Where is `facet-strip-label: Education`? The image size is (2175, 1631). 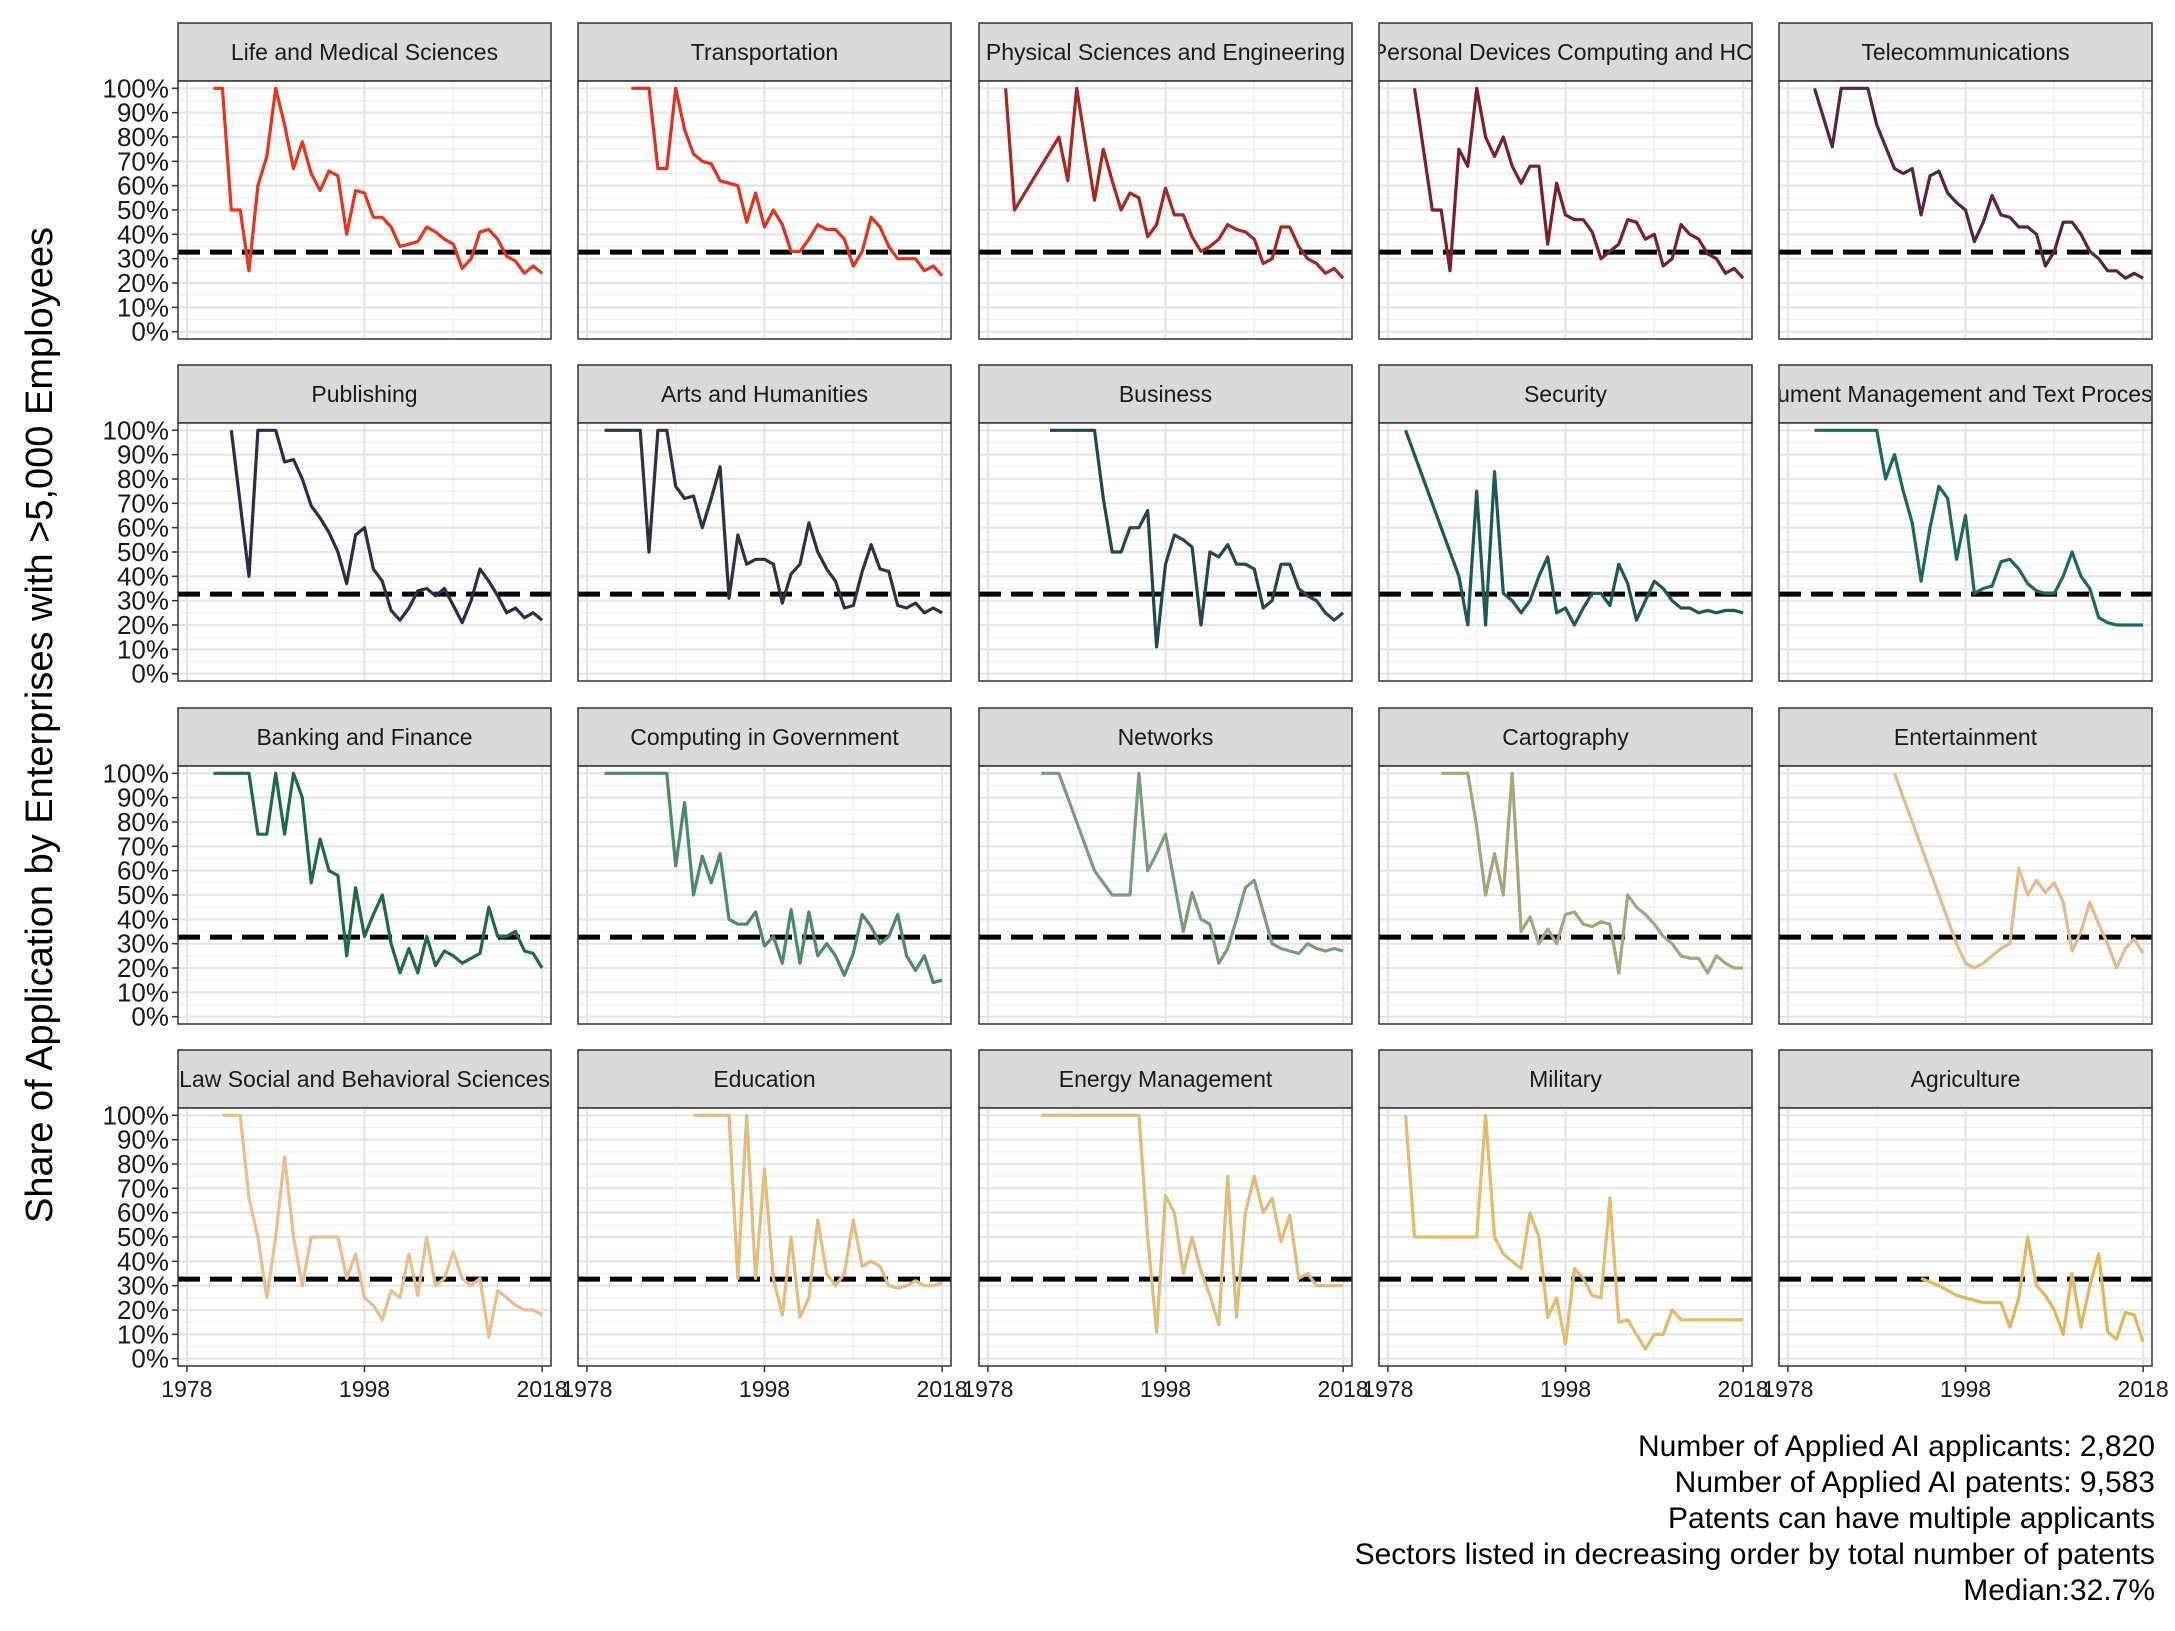
facet-strip-label: Education is located at coordinates (764, 1079).